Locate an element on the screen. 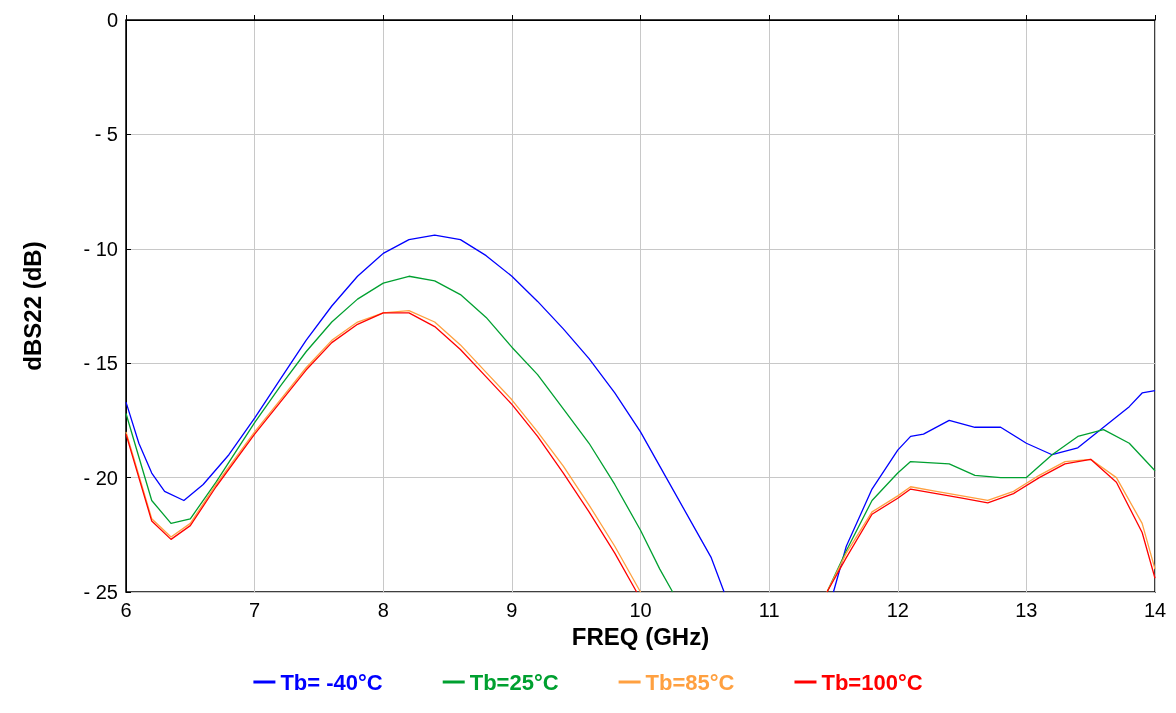 The image size is (1176, 713). y-tick-label: - 10 is located at coordinates (100, 248).